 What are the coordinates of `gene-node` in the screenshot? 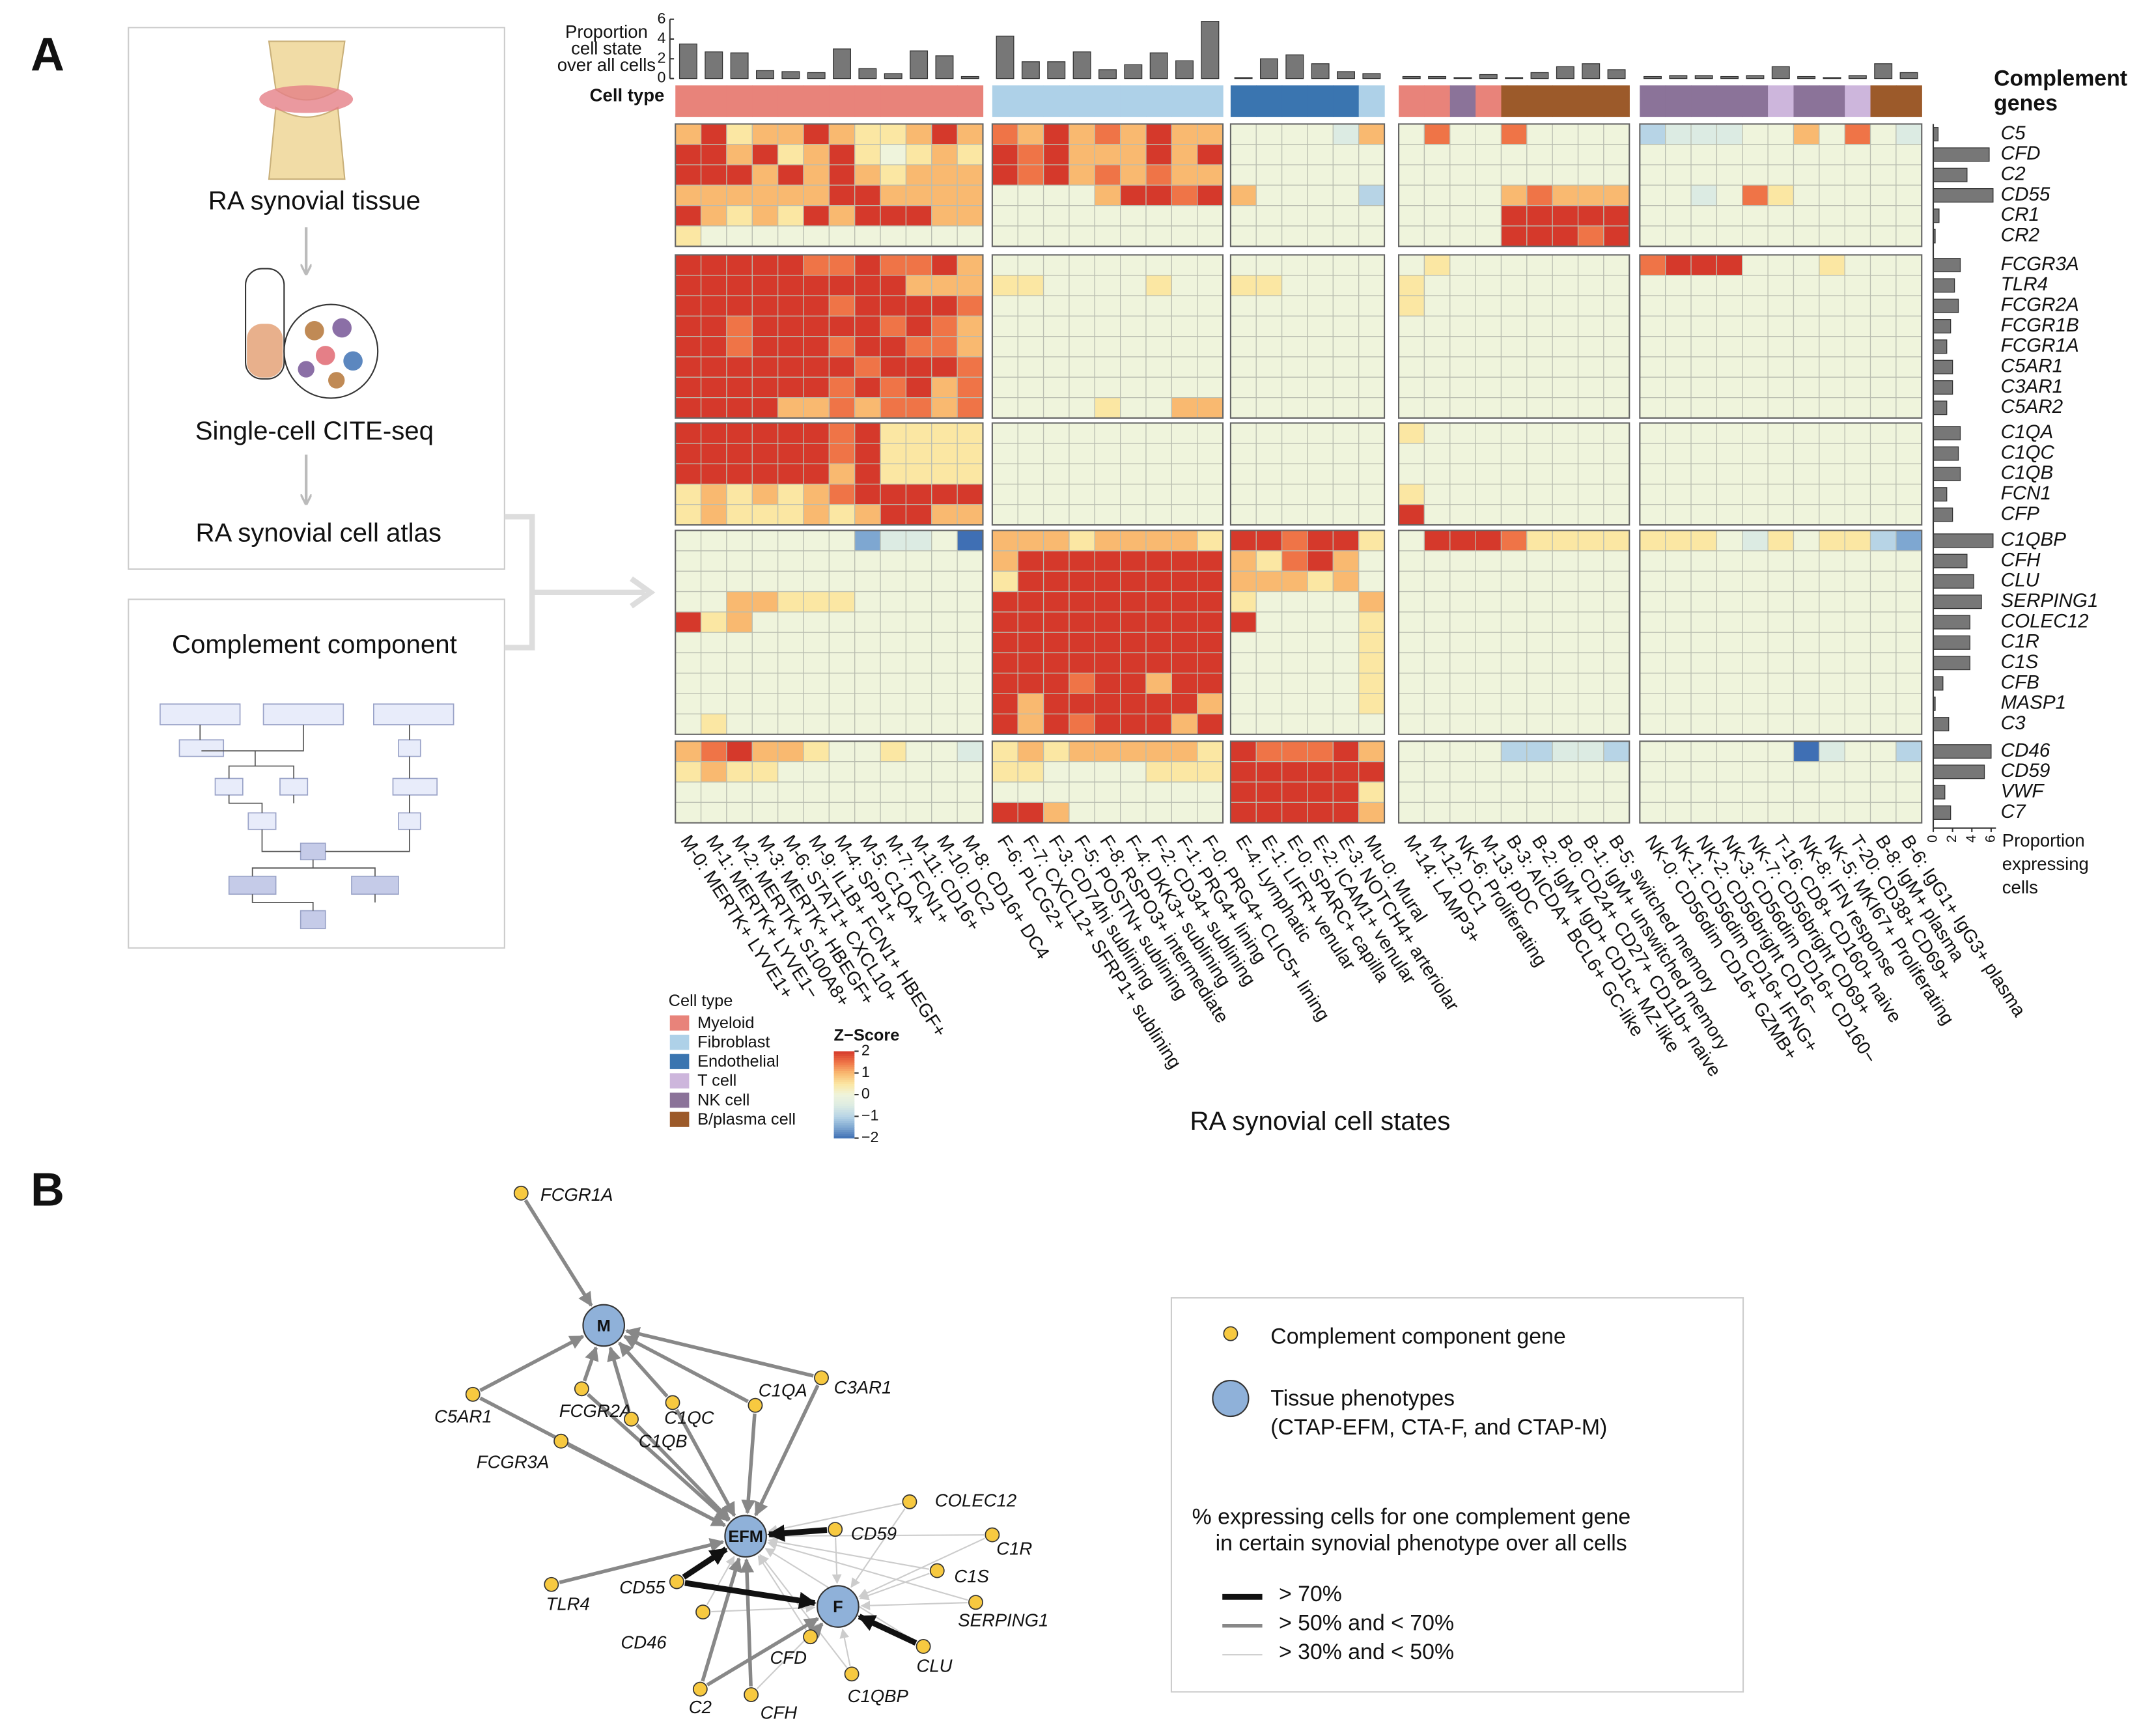 It's located at (992, 1535).